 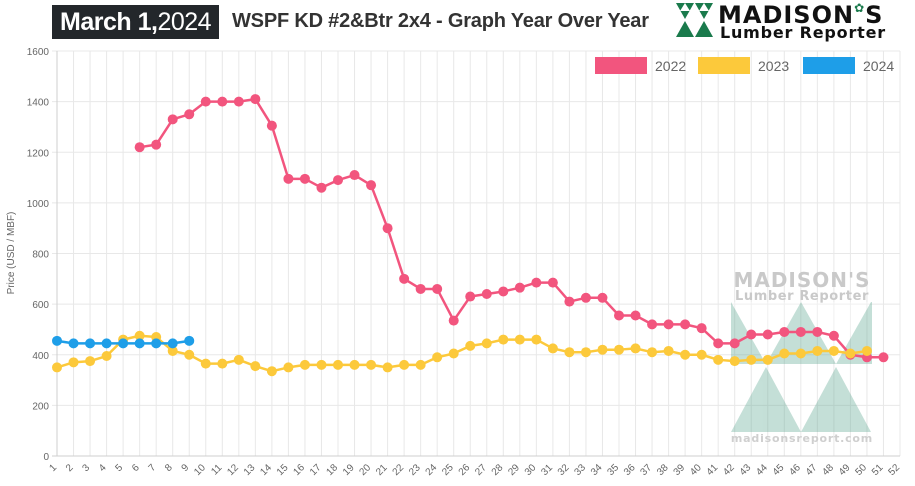 I want to click on legend-item-2023: 2023, so click(x=743, y=65).